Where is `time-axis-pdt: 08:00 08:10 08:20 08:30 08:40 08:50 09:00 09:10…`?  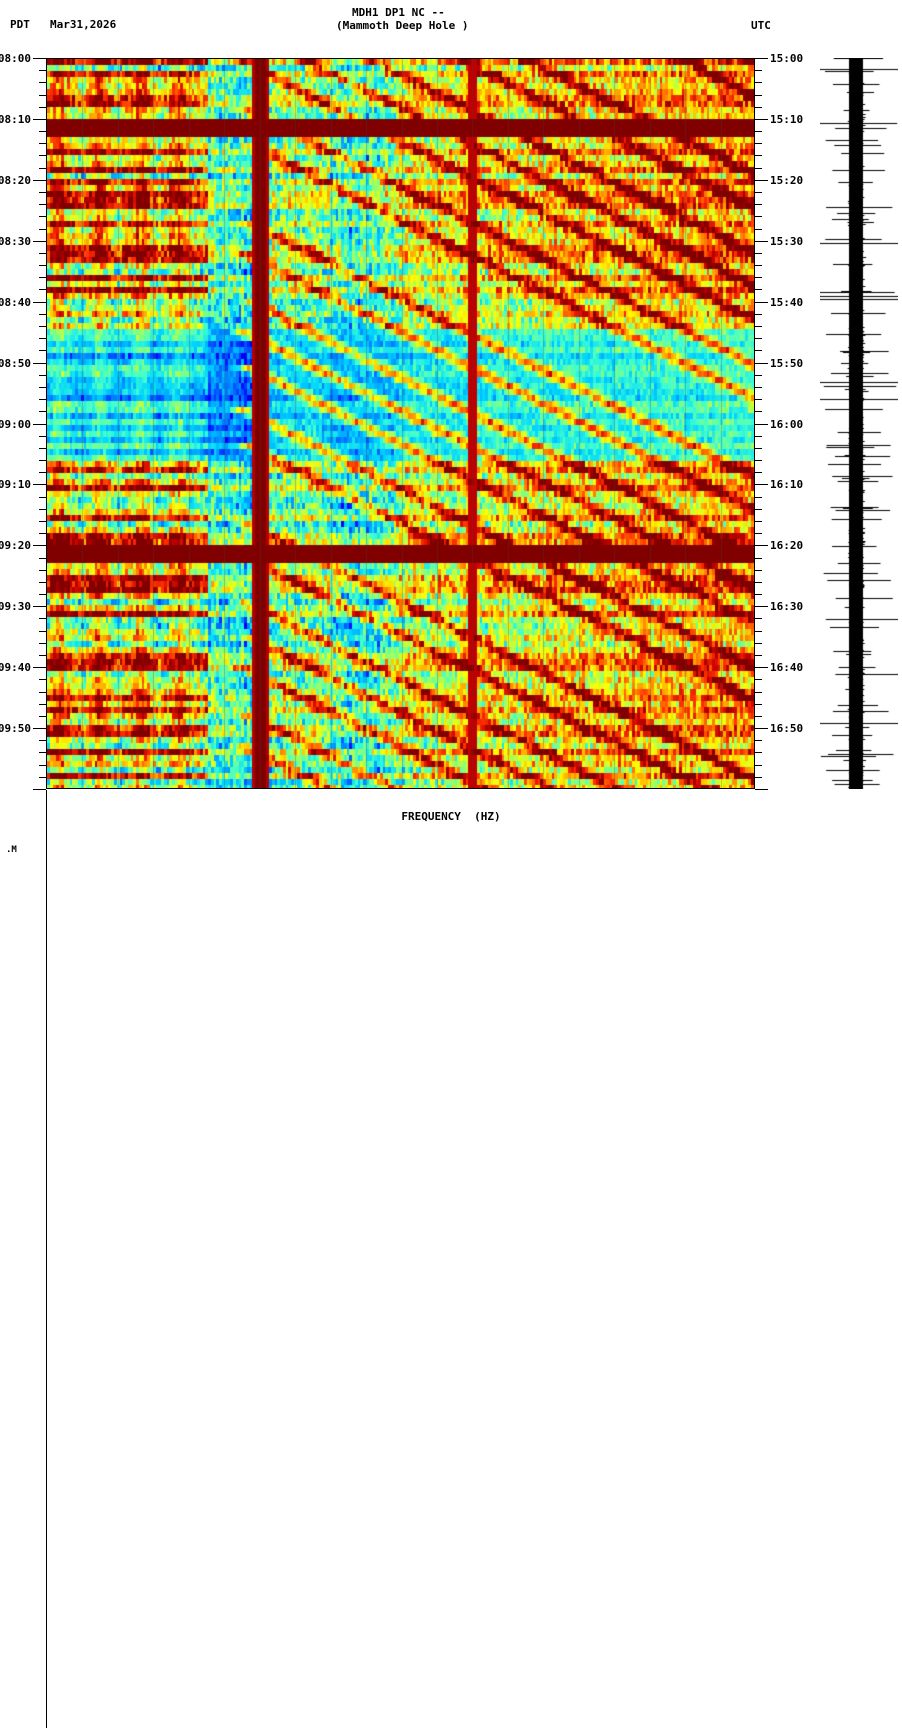 time-axis-pdt: 08:00 08:10 08:20 08:30 08:40 08:50 09:00 09:10… is located at coordinates (23, 421).